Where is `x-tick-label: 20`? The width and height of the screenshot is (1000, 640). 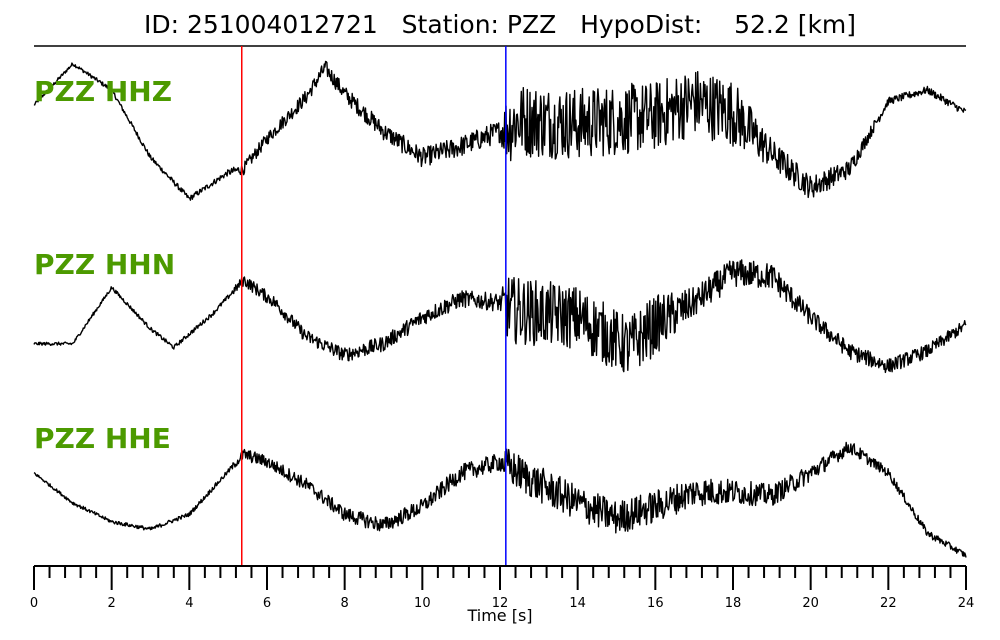
x-tick-label: 20 is located at coordinates (810, 603).